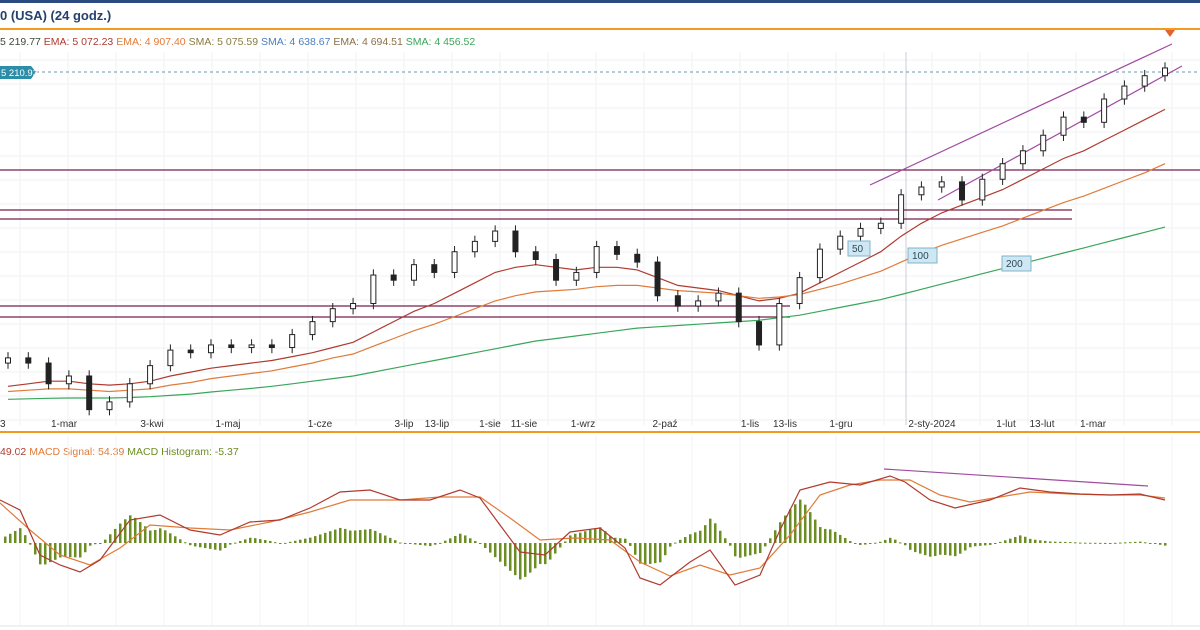  I want to click on macd-legend-item: MACD Histogram: -5.37, so click(183, 452).